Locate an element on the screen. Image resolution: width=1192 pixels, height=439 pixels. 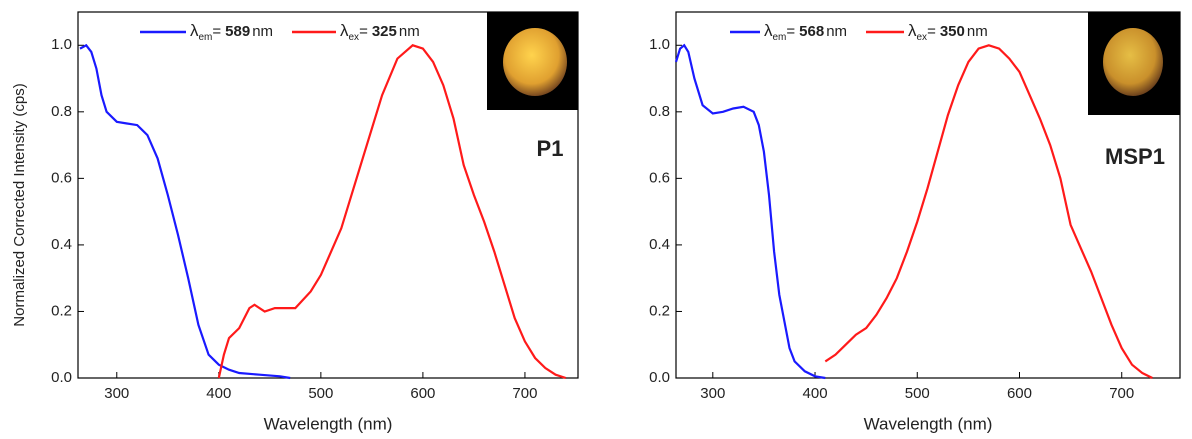
legend-value: 350 is located at coordinates (952, 31).